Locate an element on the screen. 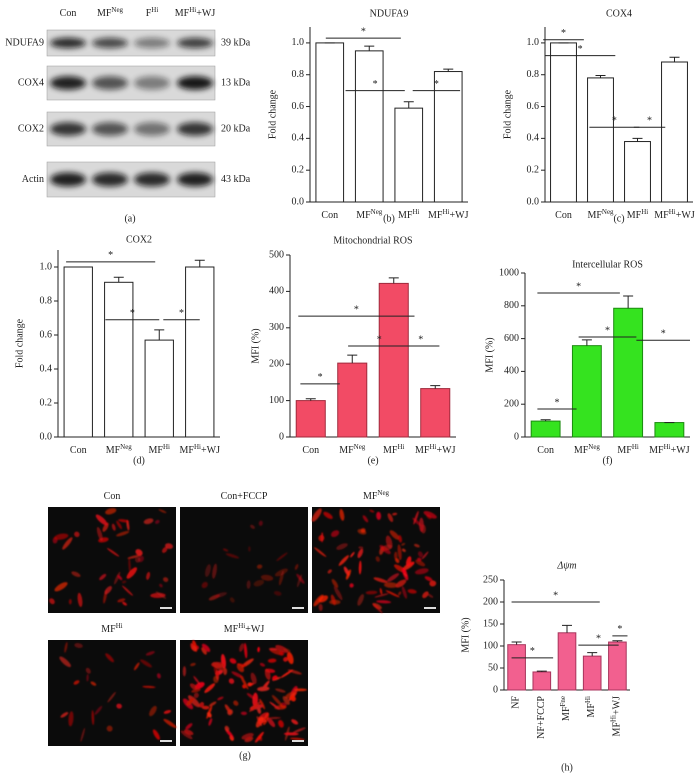  y-axis-label: MFI (%) is located at coordinates (255, 345).